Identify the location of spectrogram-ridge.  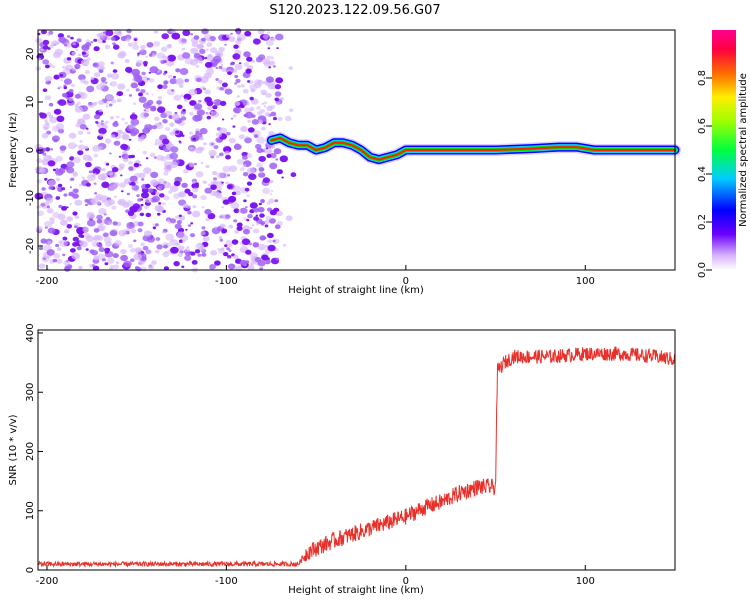
(473, 149).